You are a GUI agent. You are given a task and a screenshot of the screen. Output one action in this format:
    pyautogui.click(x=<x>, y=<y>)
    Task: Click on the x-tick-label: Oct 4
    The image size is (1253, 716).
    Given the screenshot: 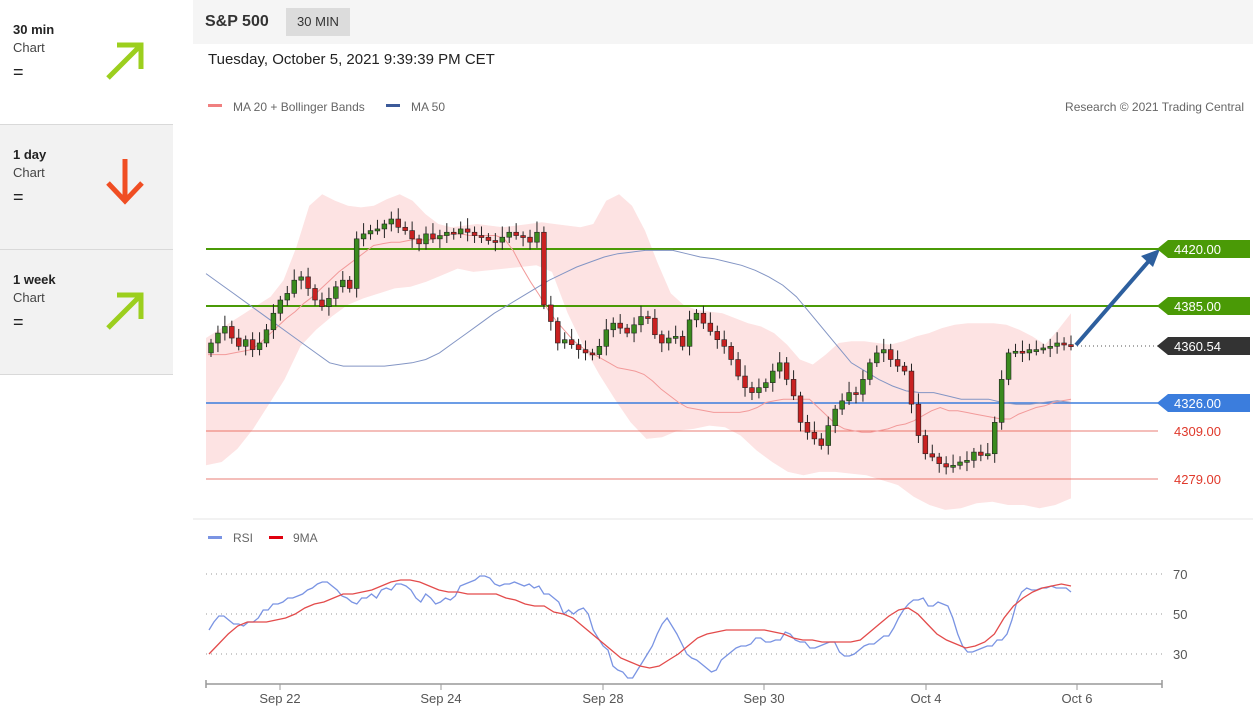 What is the action you would take?
    pyautogui.click(x=925, y=698)
    